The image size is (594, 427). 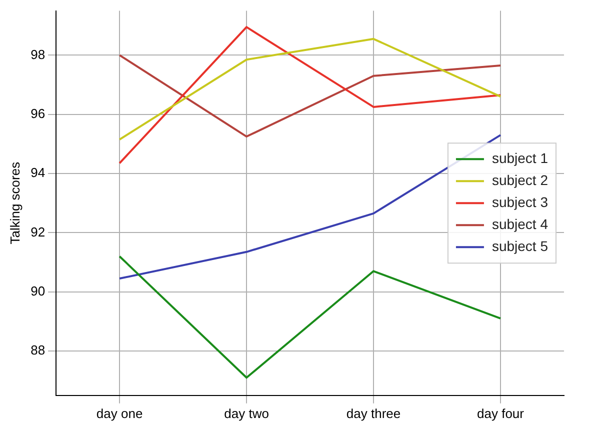 What do you see at coordinates (501, 413) in the screenshot?
I see `x-tick-label: day four` at bounding box center [501, 413].